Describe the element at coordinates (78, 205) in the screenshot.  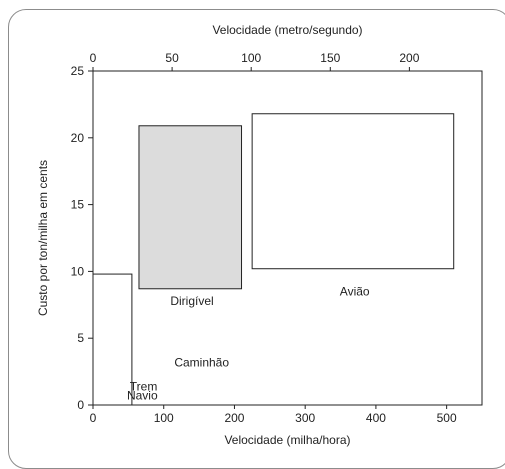
I see `y-tick-label: 15` at that location.